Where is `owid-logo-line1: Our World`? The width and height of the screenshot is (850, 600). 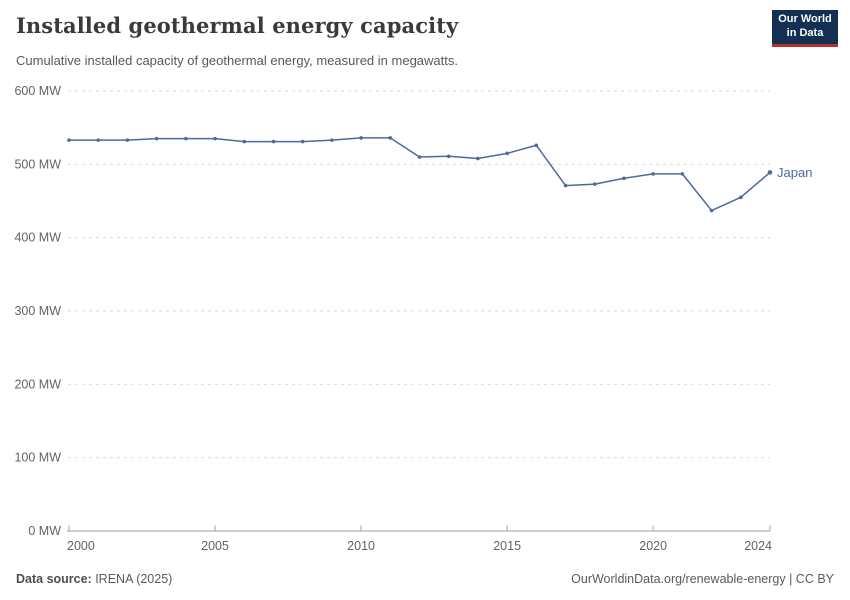
owid-logo-line1: Our World is located at coordinates (805, 19).